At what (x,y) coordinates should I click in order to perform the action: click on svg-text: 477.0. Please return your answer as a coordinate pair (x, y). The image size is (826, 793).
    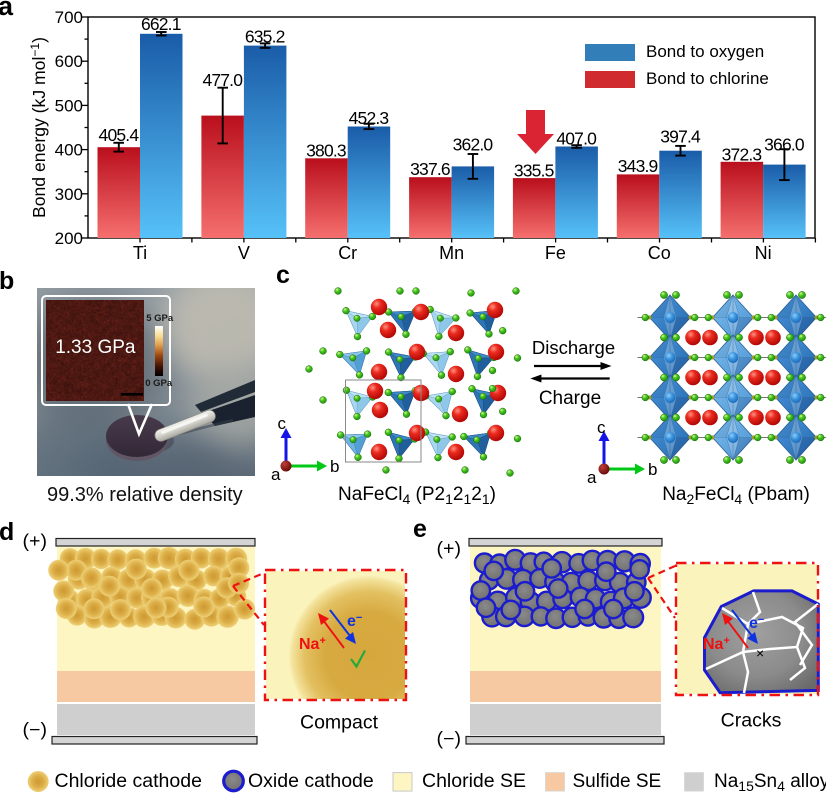
    Looking at the image, I should click on (222, 80).